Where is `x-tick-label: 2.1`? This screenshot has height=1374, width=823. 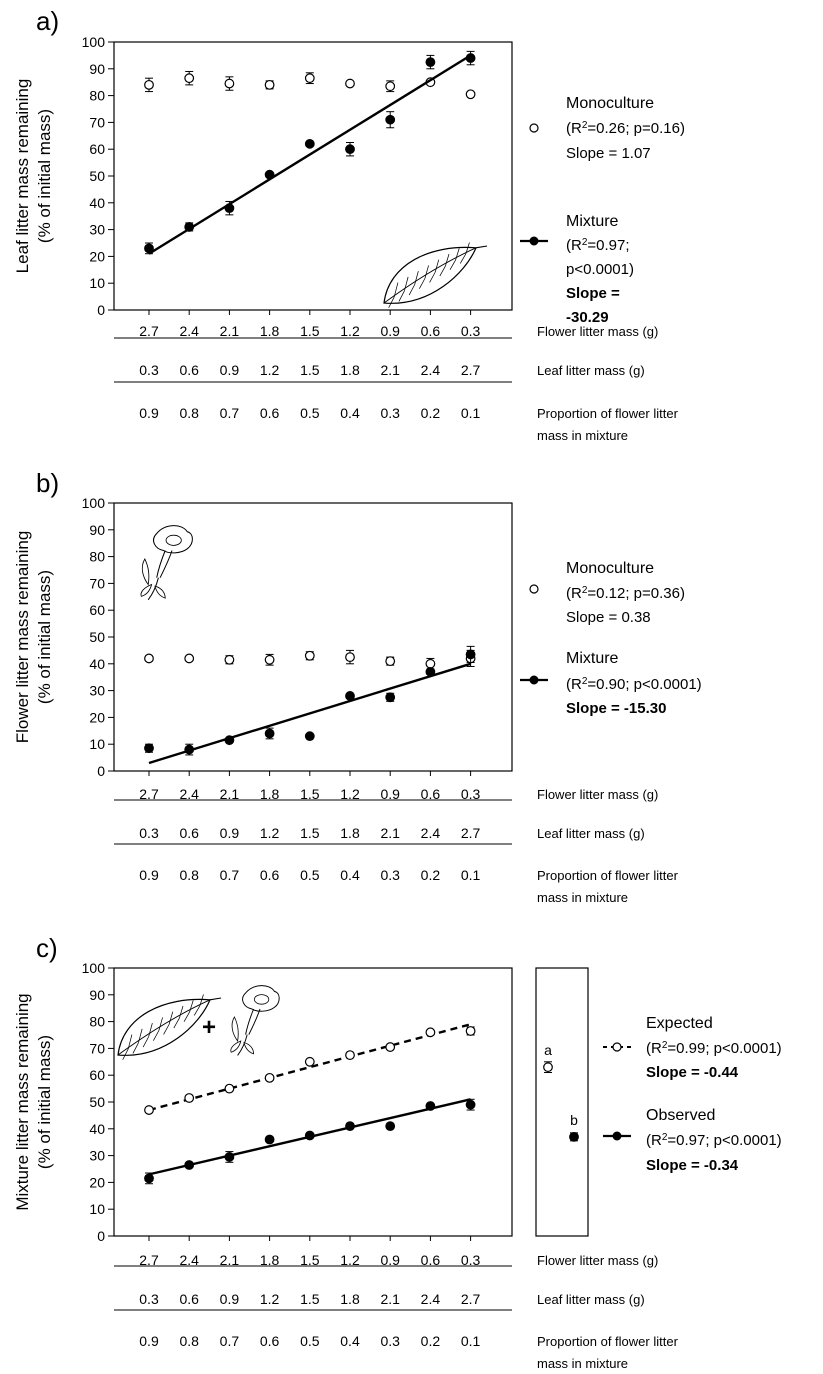
x-tick-label: 2.1 is located at coordinates (230, 1260).